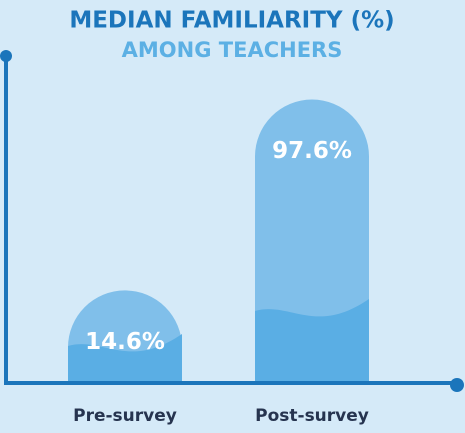  What do you see at coordinates (232, 50) in the screenshot?
I see `chart-subtitle: AMONG TEACHERS` at bounding box center [232, 50].